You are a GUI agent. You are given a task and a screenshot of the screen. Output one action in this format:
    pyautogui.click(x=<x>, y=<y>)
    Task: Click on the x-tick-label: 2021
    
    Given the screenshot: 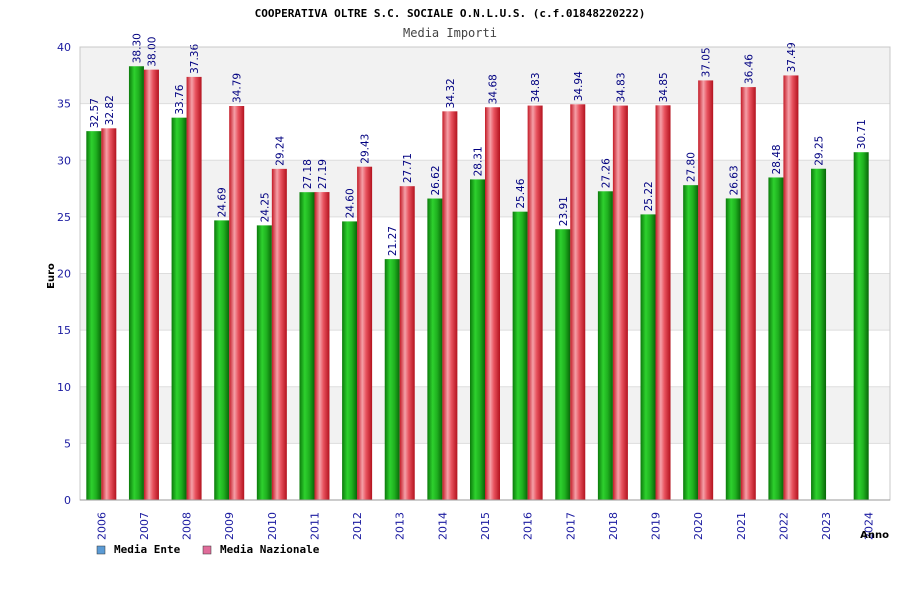 What is the action you would take?
    pyautogui.click(x=741, y=526)
    